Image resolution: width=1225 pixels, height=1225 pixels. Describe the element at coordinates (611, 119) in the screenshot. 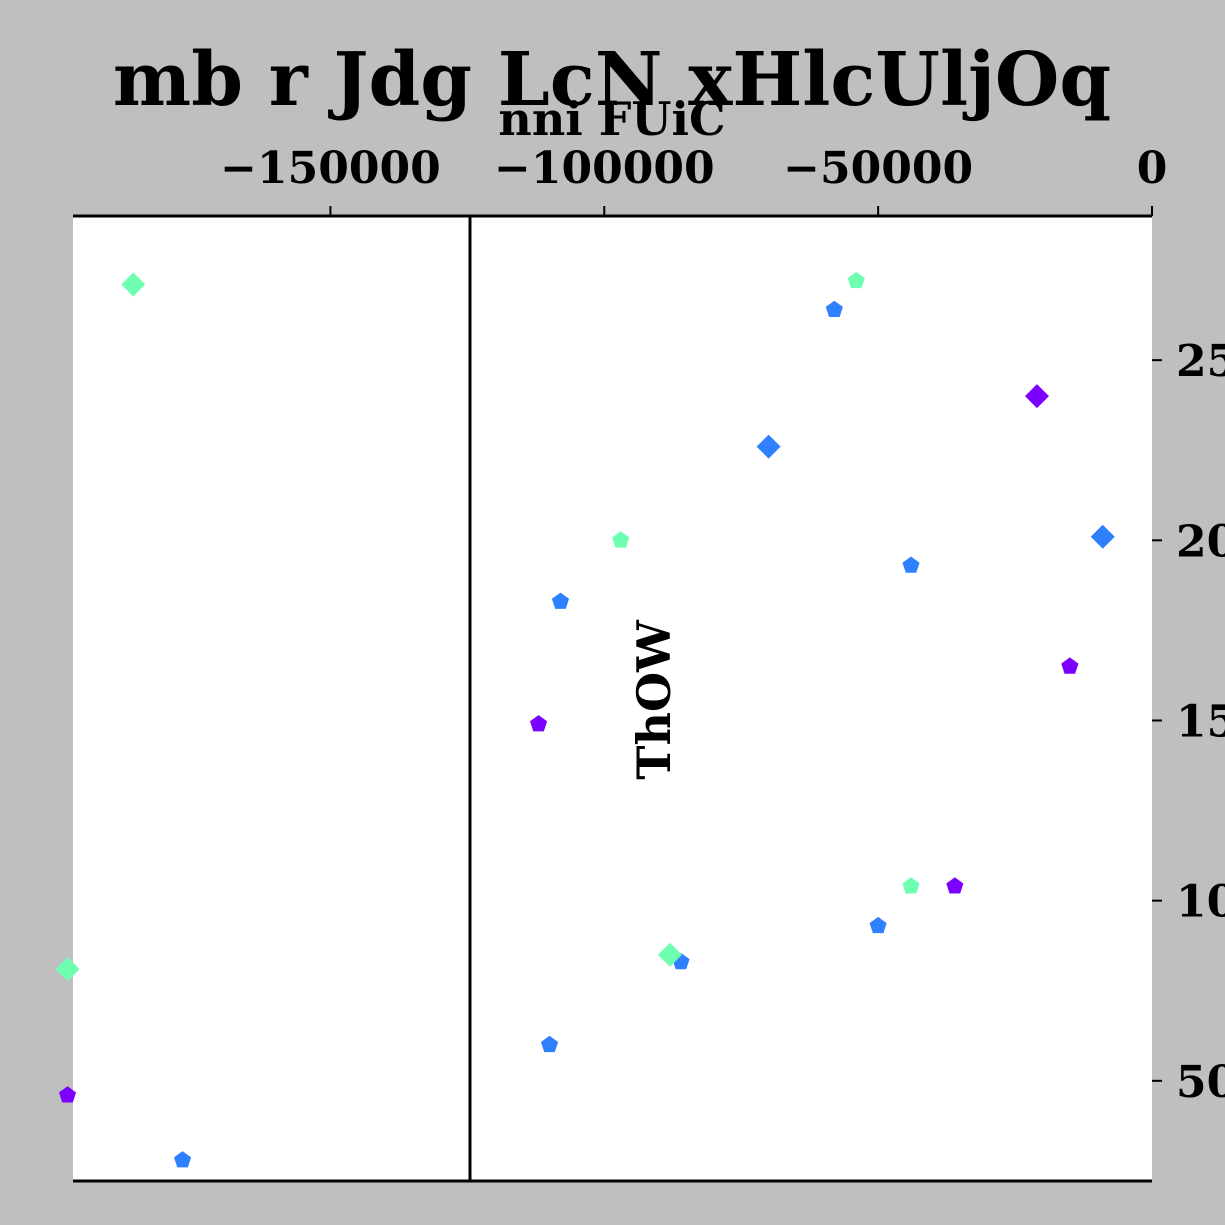

I see `x-axis-label: nni FUiC` at that location.